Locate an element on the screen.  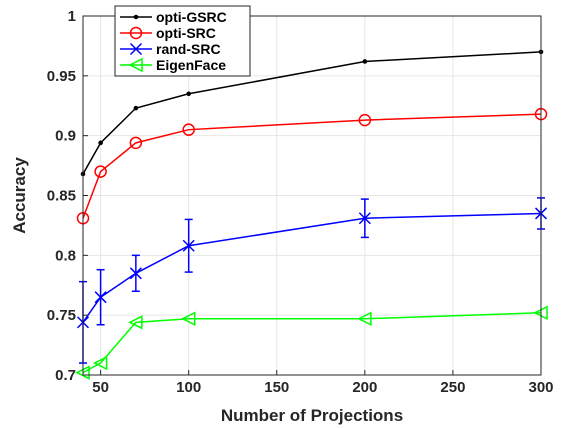
legend-item: rand-SRC is located at coordinates (170, 49).